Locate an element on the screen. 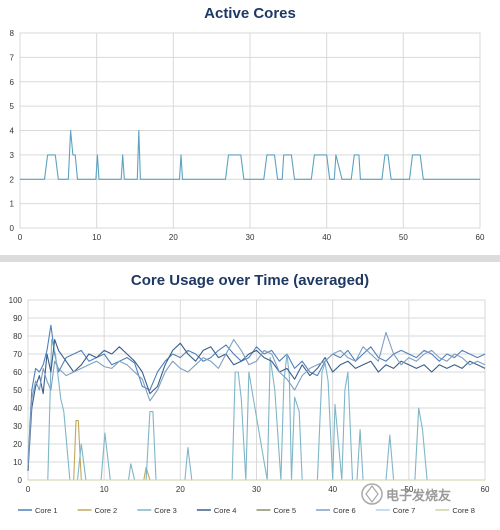  y-tick-label: 2 is located at coordinates (12, 179).